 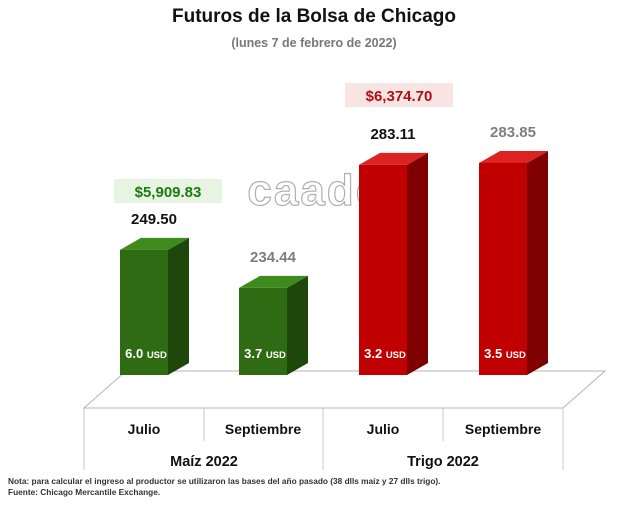 I want to click on chart-floor, so click(x=344, y=389).